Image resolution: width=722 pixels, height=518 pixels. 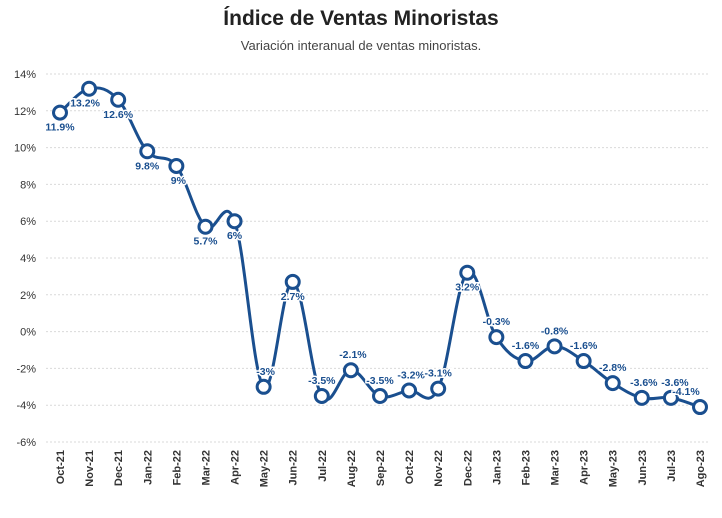 What do you see at coordinates (25, 75) in the screenshot?
I see `y-tick-label: 14%` at bounding box center [25, 75].